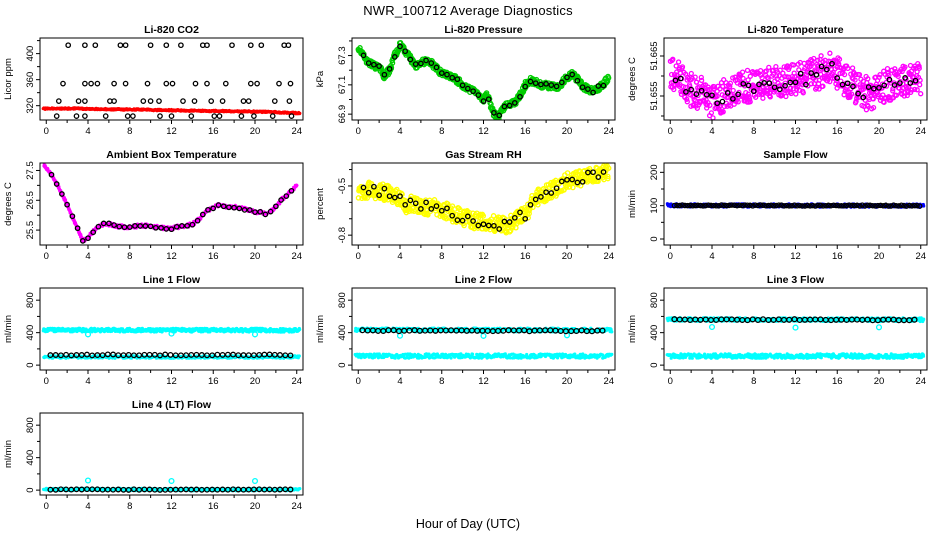 The width and height of the screenshot is (936, 540). I want to click on ambient-temp-hourly-averages, so click(171, 207).